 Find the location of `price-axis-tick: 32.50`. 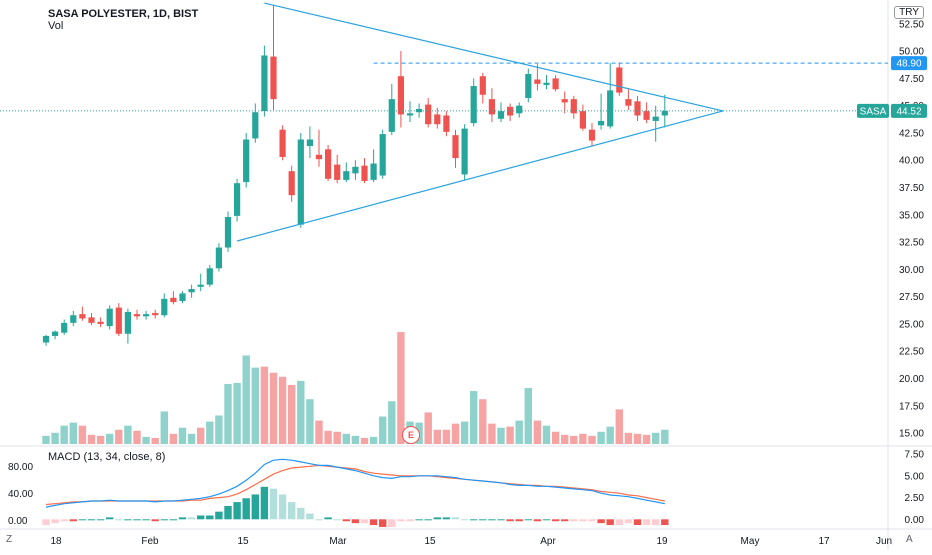

price-axis-tick: 32.50 is located at coordinates (911, 243).